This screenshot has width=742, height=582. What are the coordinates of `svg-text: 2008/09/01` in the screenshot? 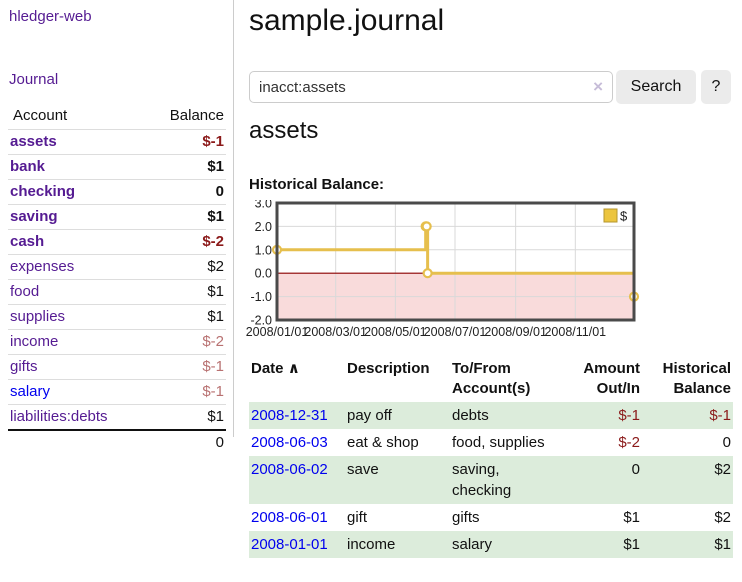 It's located at (515, 332).